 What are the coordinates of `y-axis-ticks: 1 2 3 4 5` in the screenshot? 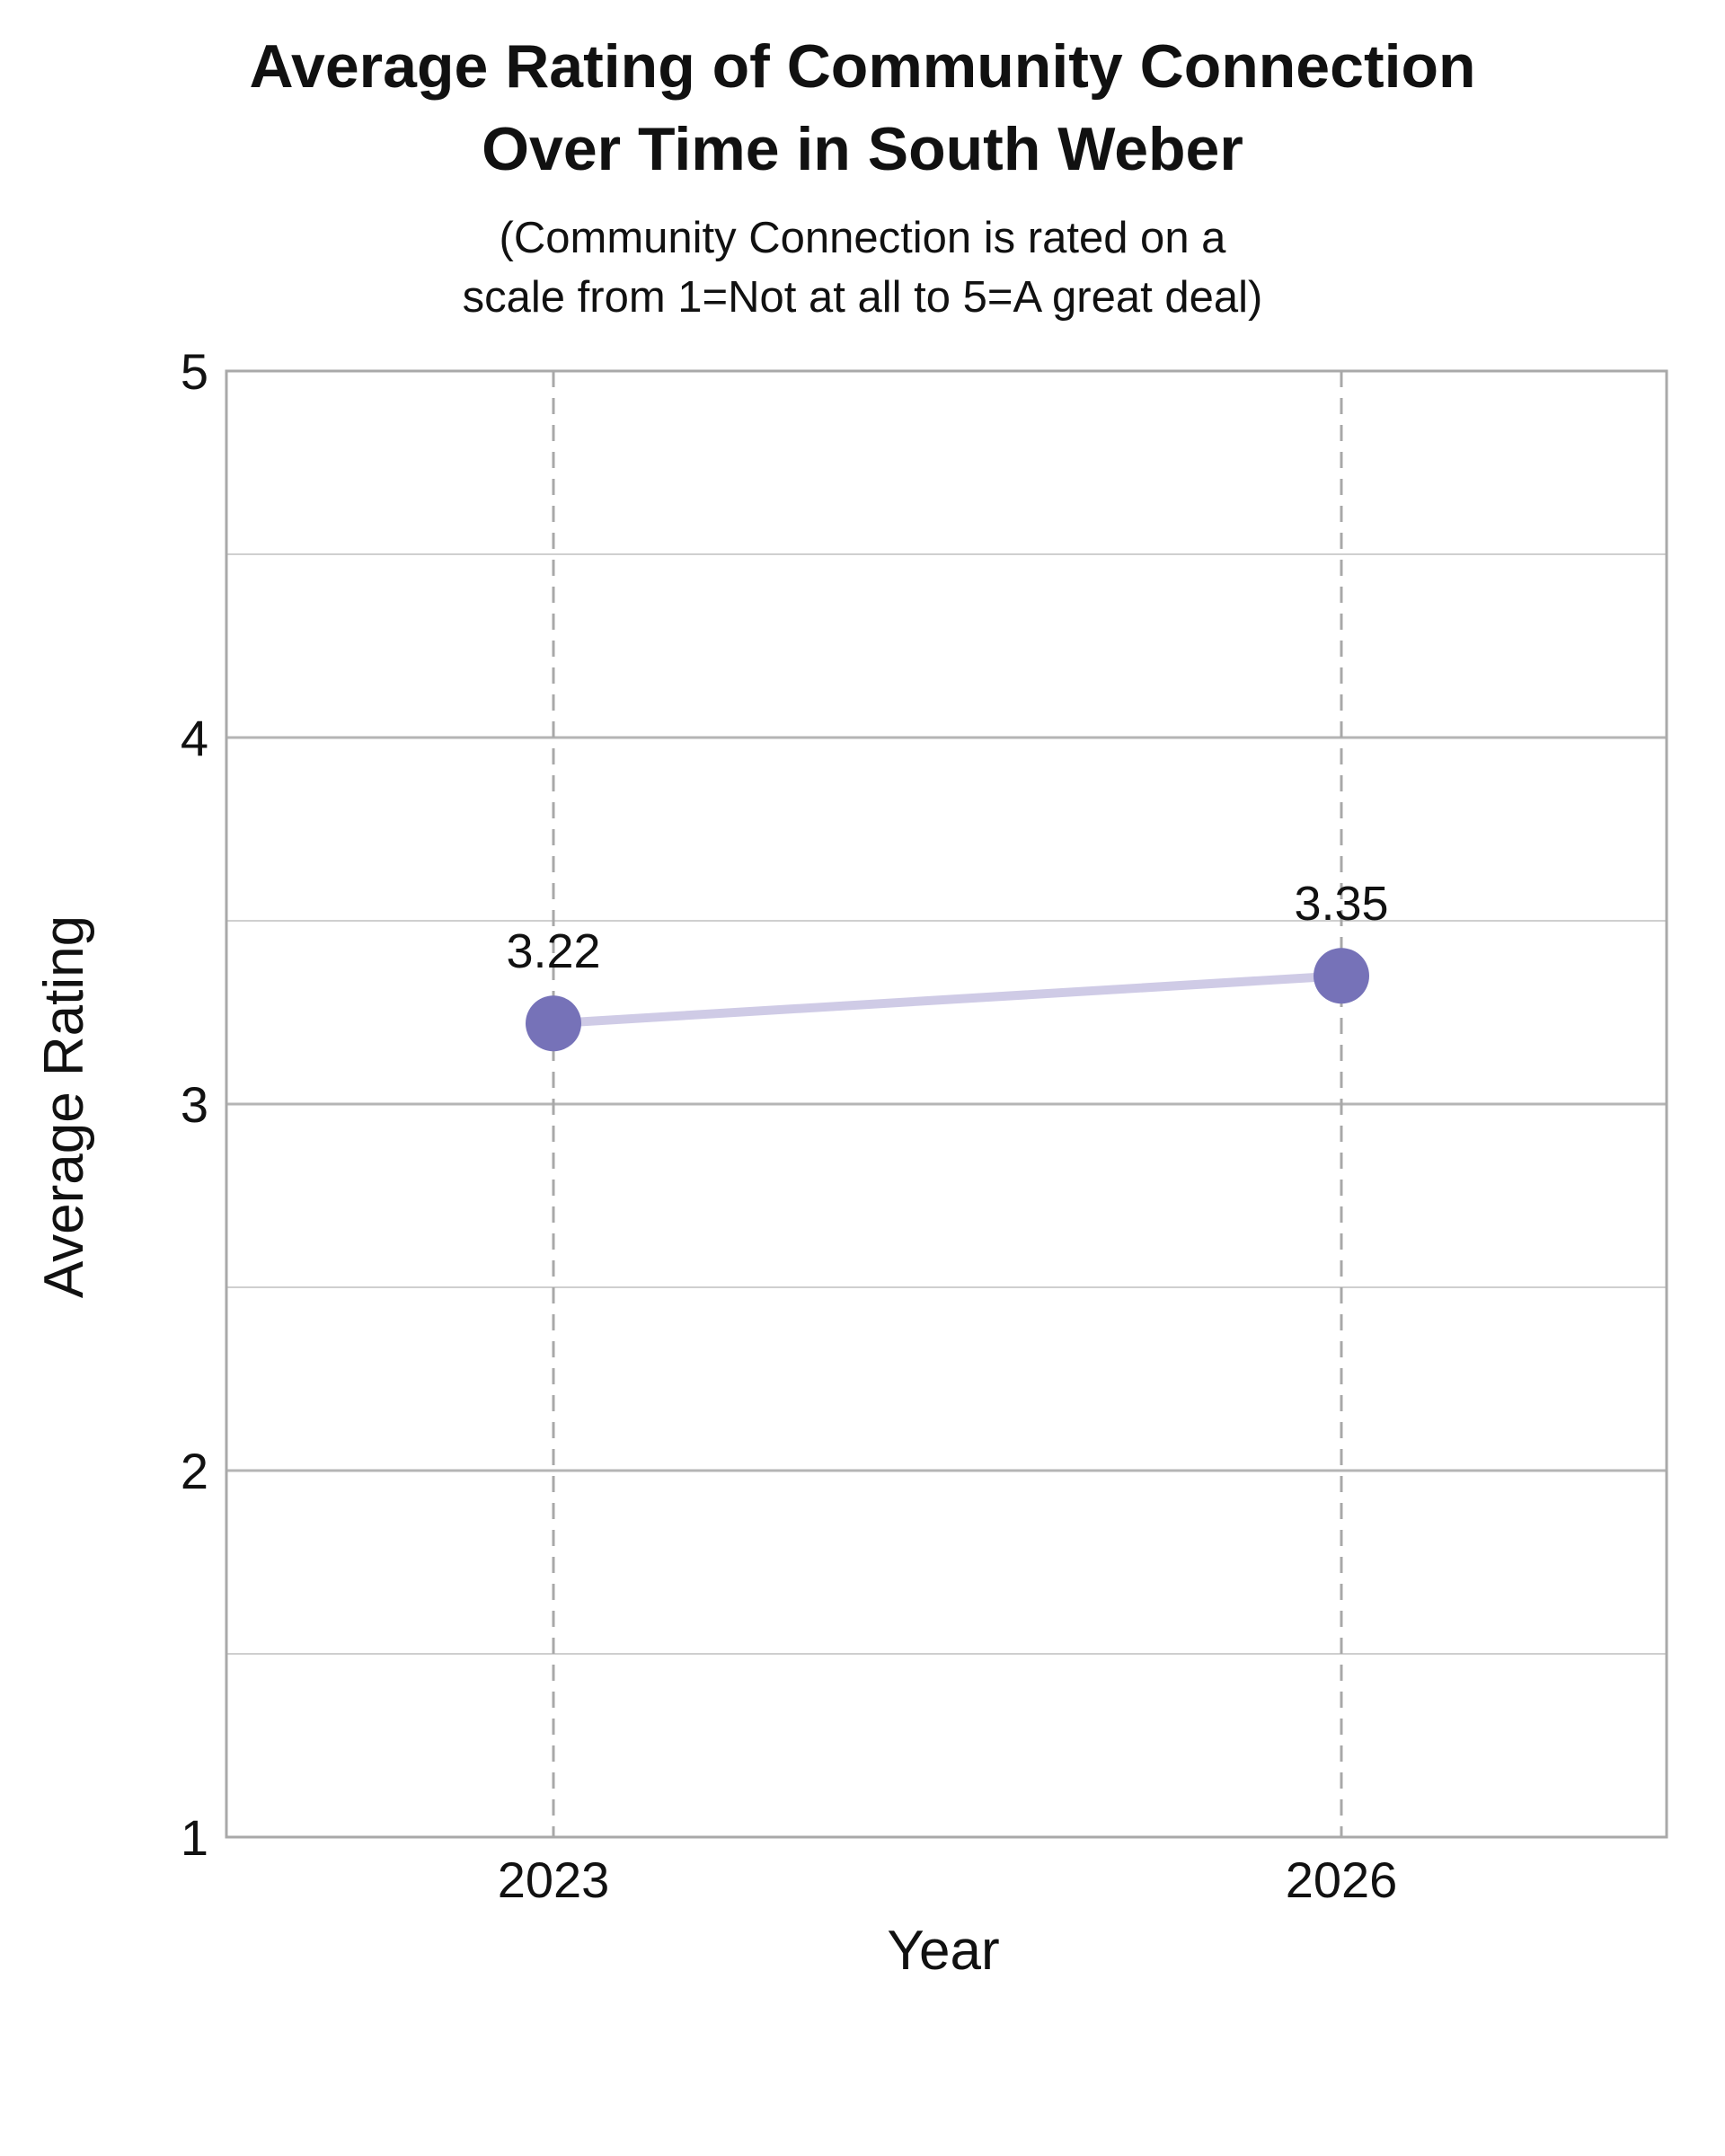 It's located at (194, 1104).